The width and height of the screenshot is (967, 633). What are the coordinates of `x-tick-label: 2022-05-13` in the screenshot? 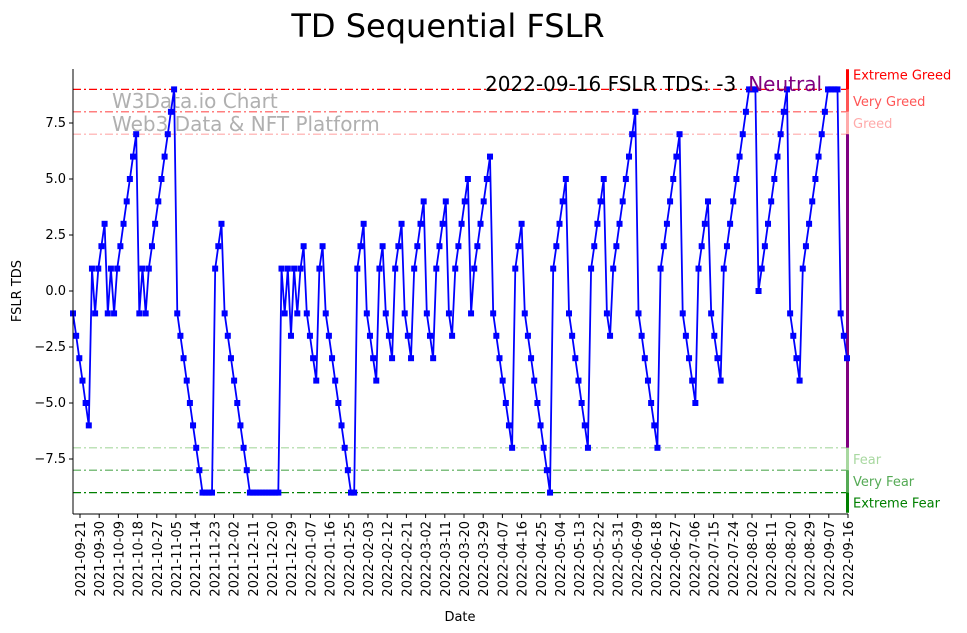 It's located at (580, 559).